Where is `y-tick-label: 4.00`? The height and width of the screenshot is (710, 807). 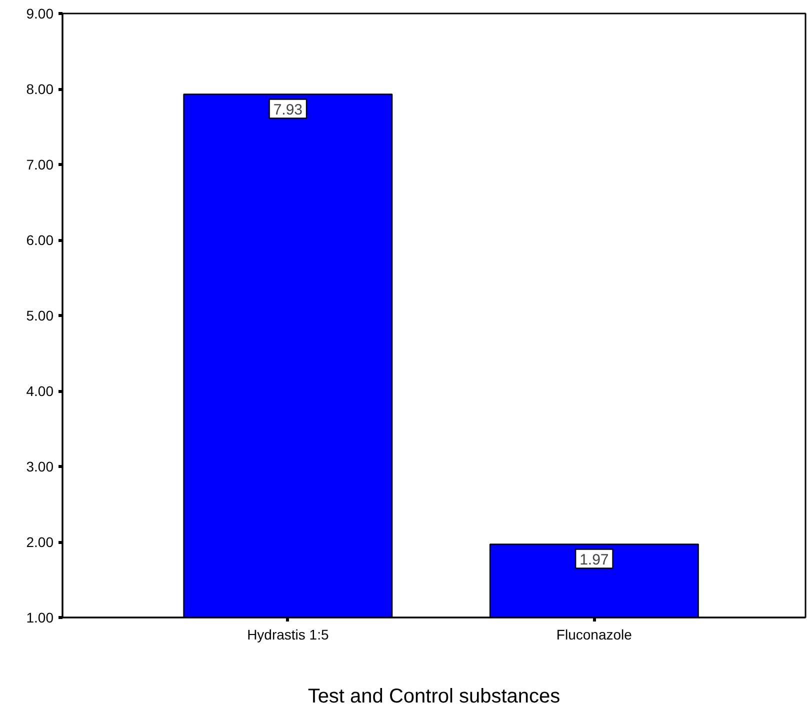
y-tick-label: 4.00 is located at coordinates (40, 391).